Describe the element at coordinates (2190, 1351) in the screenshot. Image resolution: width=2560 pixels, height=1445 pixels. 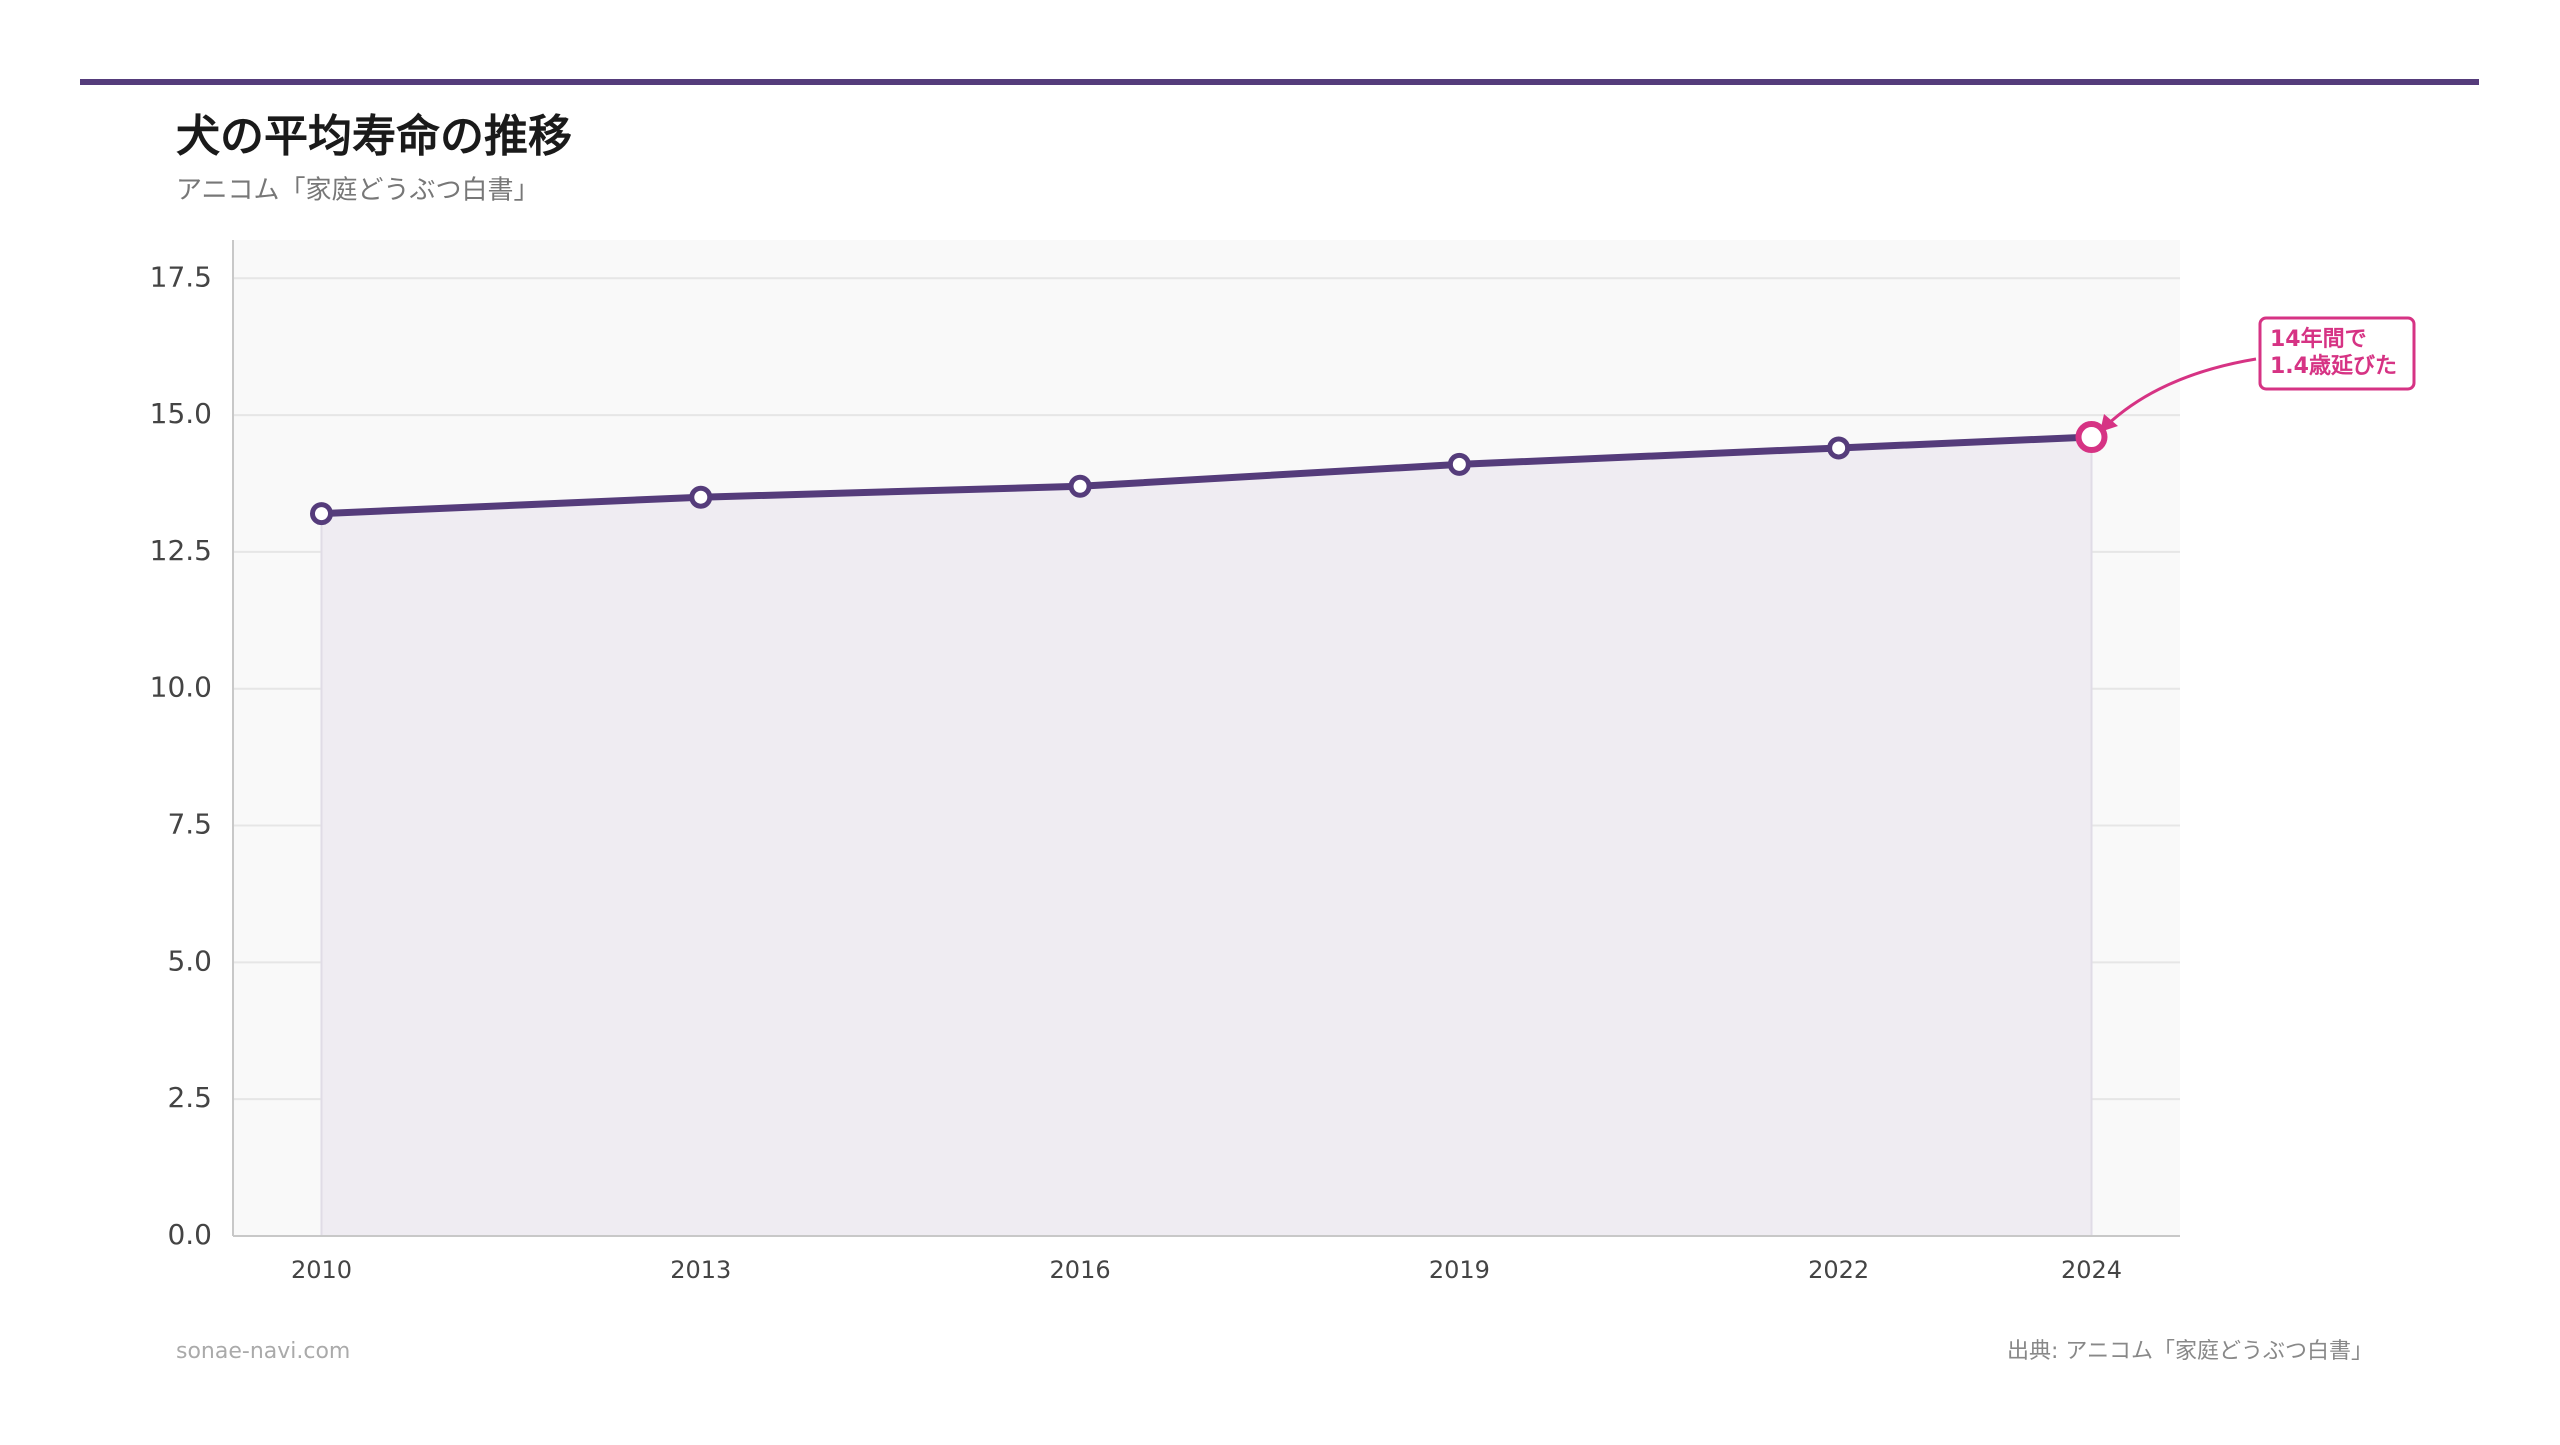
I see `footer-source: 出典: アニコム「家庭どうぶつ白書」` at that location.